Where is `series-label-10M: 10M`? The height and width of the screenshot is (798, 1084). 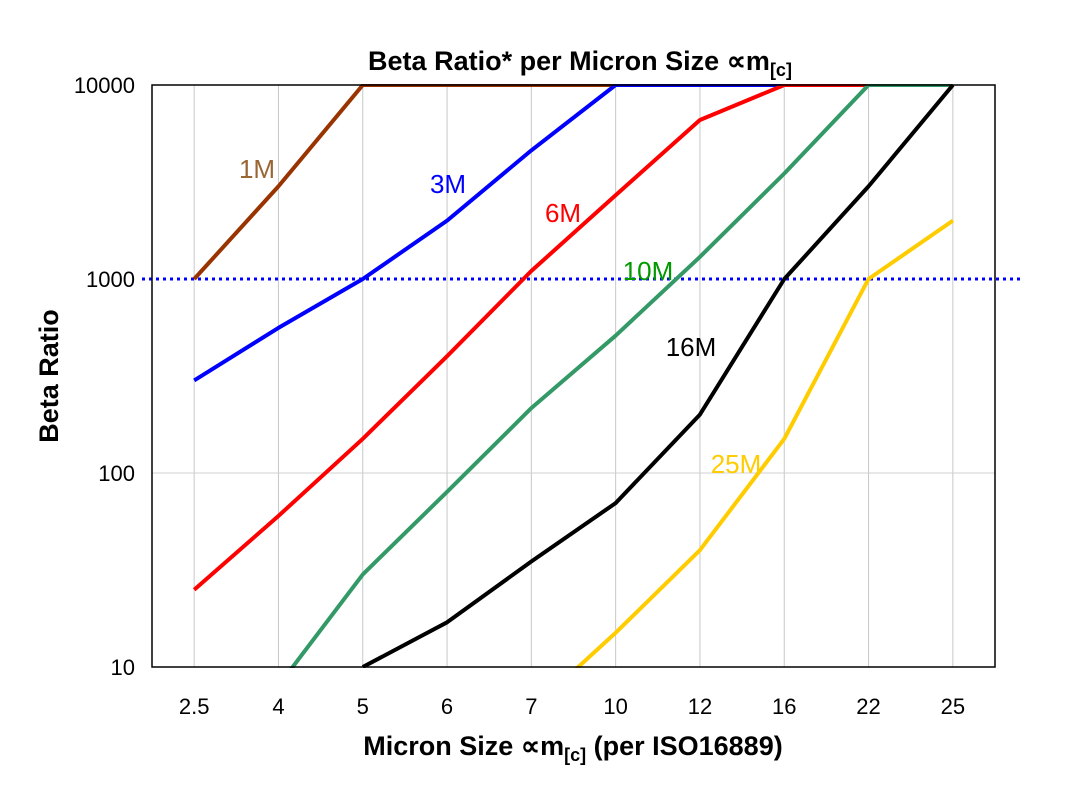 series-label-10M: 10M is located at coordinates (648, 271).